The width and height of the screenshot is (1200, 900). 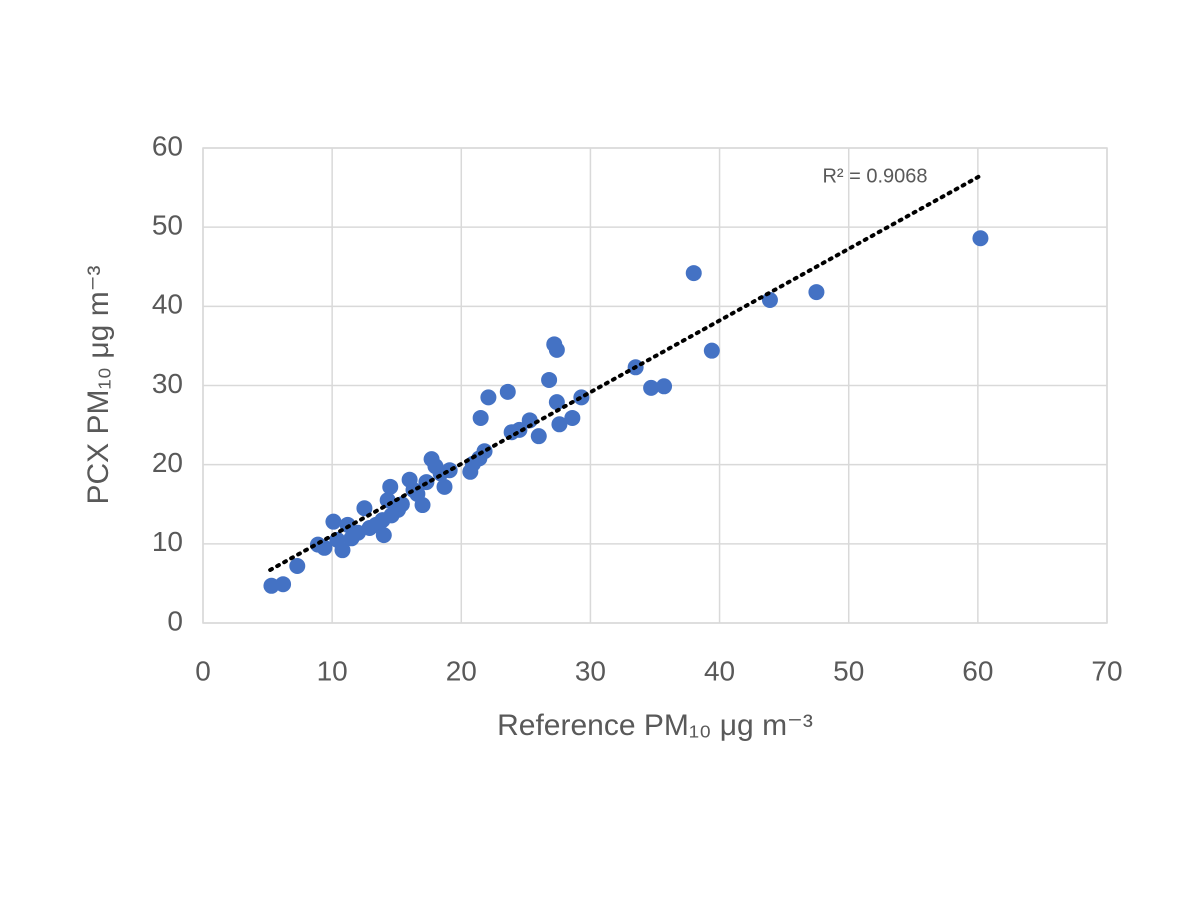 I want to click on x-tick-label: 10, so click(x=332, y=670).